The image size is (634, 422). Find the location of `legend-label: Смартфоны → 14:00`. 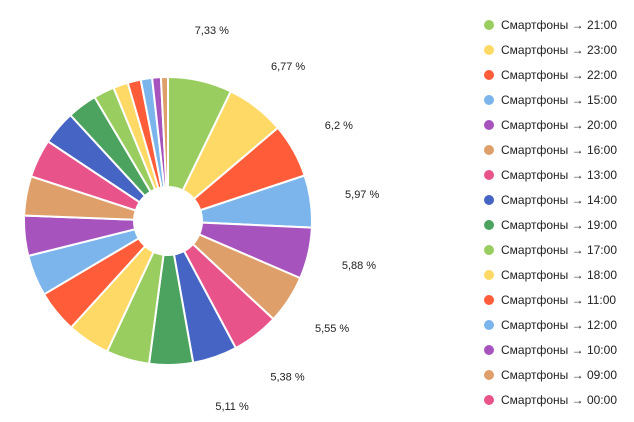

legend-label: Смартфоны → 14:00 is located at coordinates (559, 199).